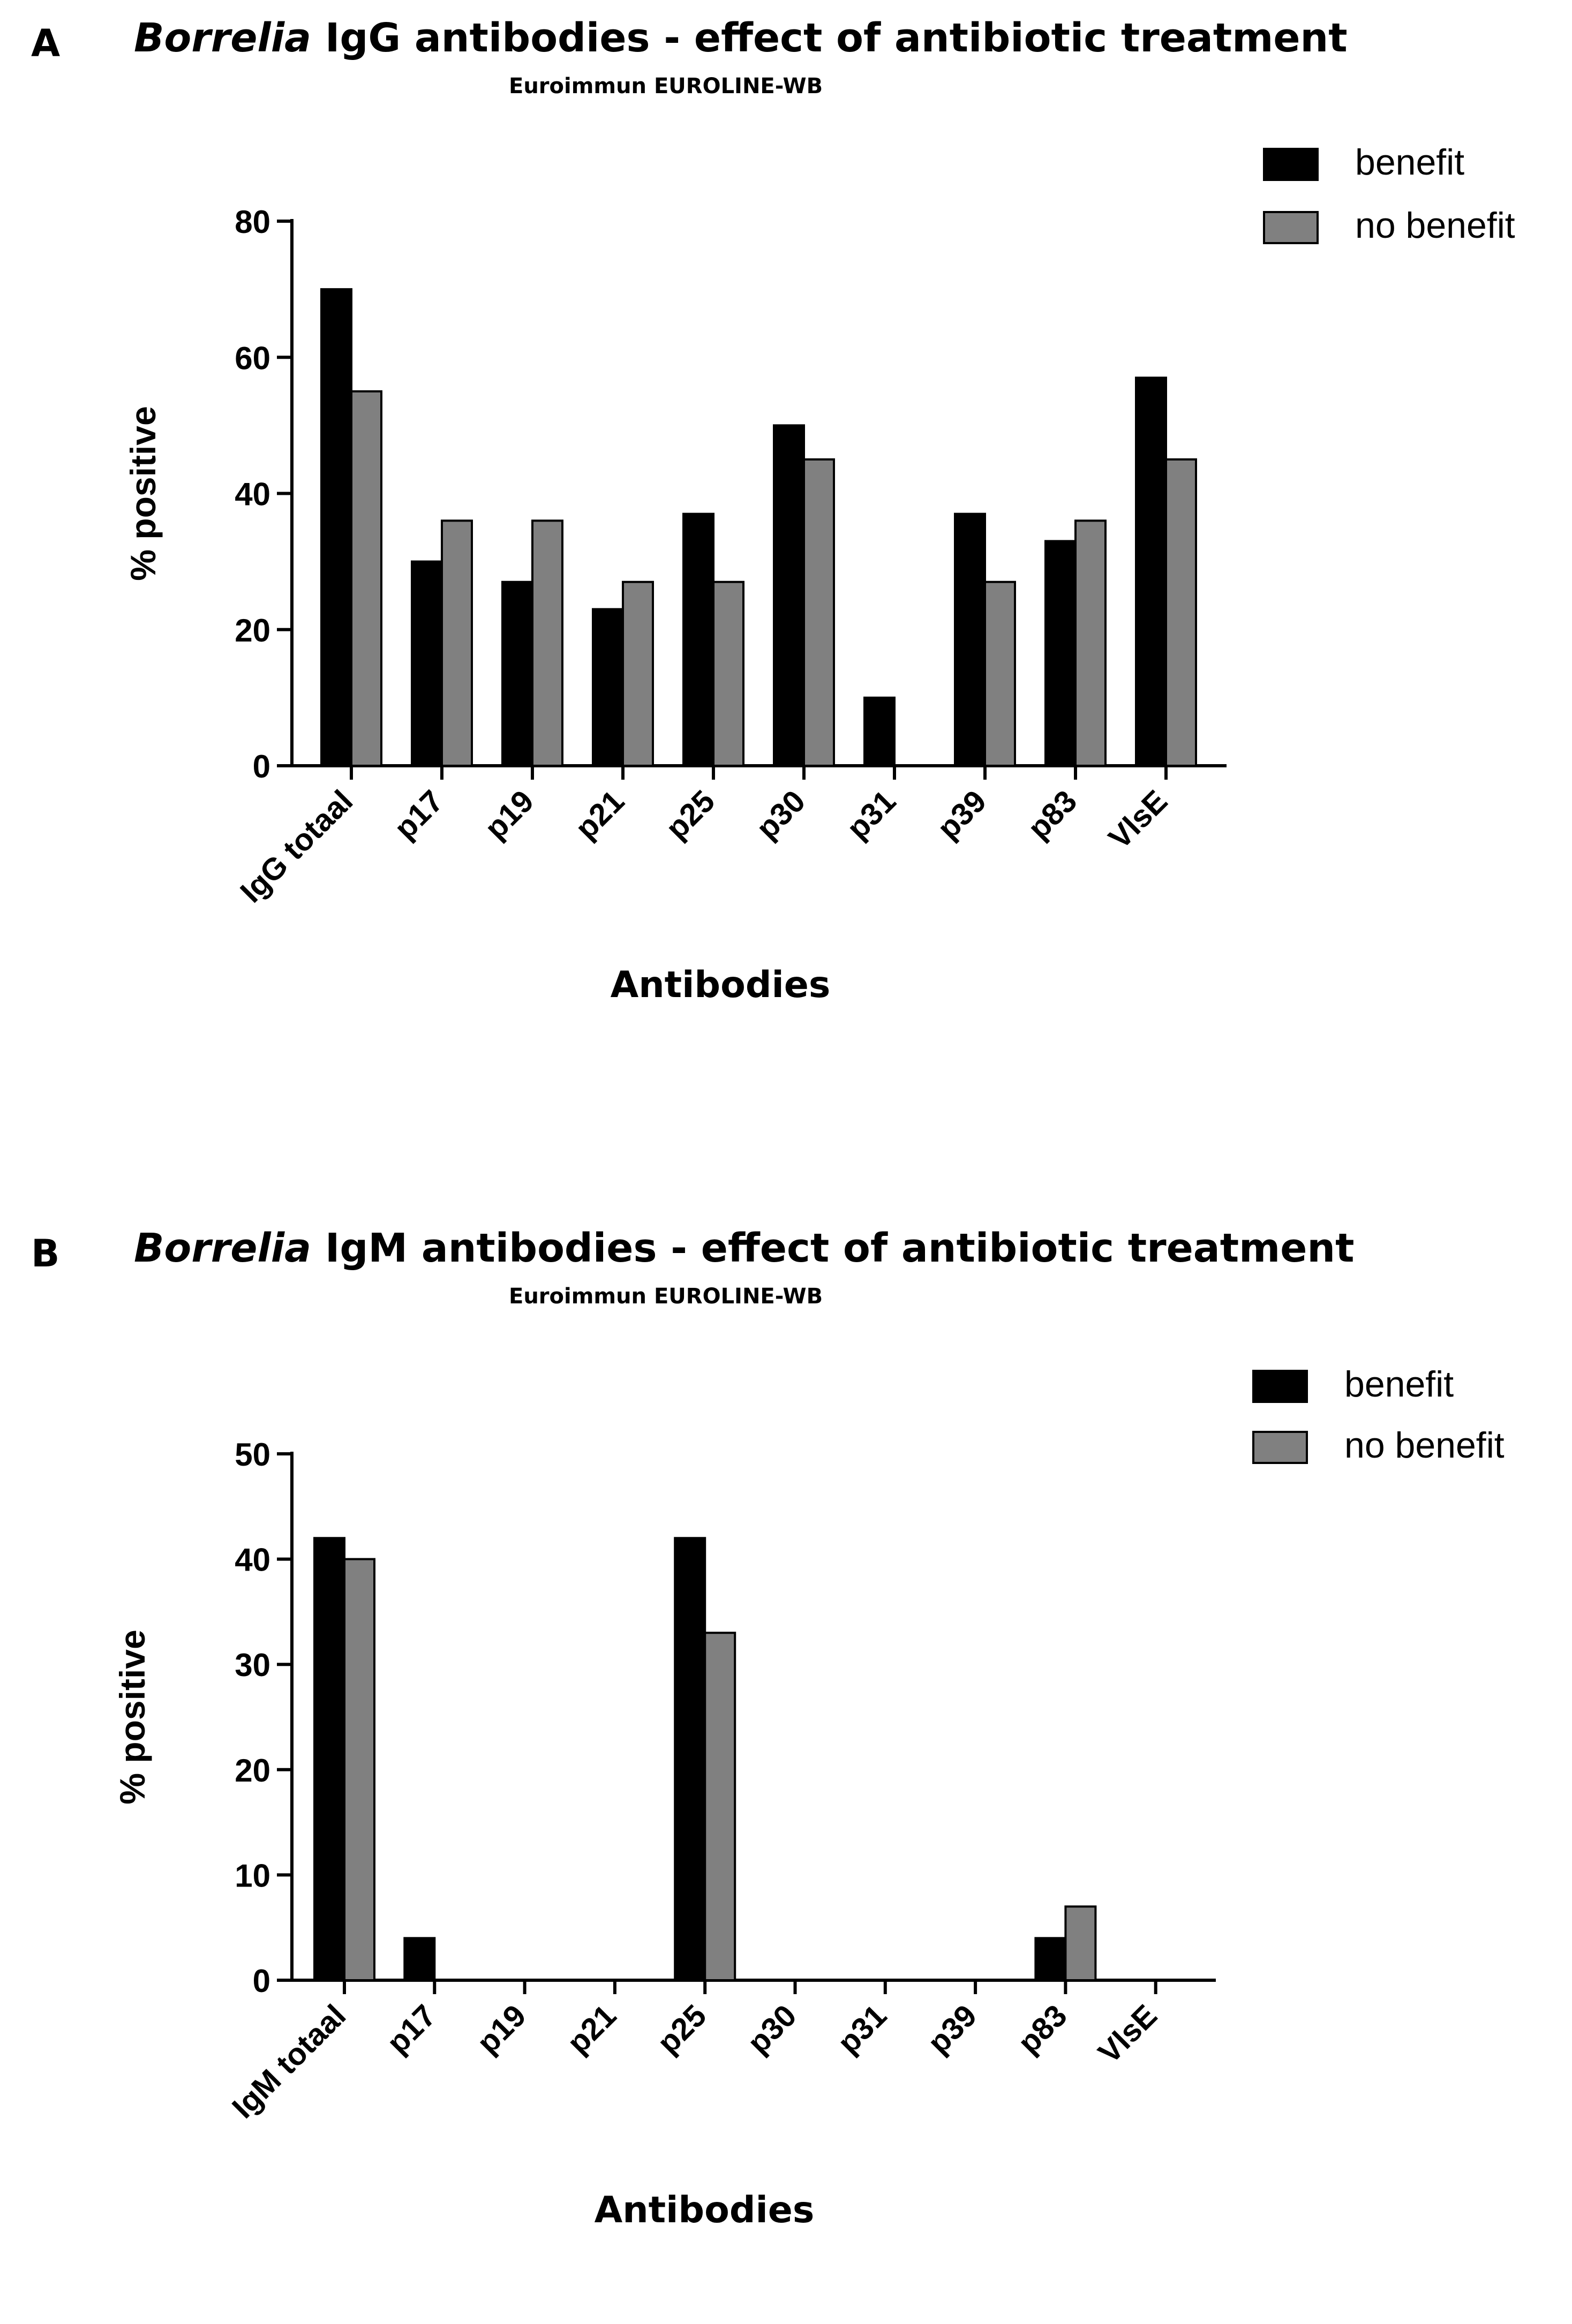 This screenshot has width=1572, height=2324. Describe the element at coordinates (608, 687) in the screenshot. I see `bar-benefit-p21` at that location.